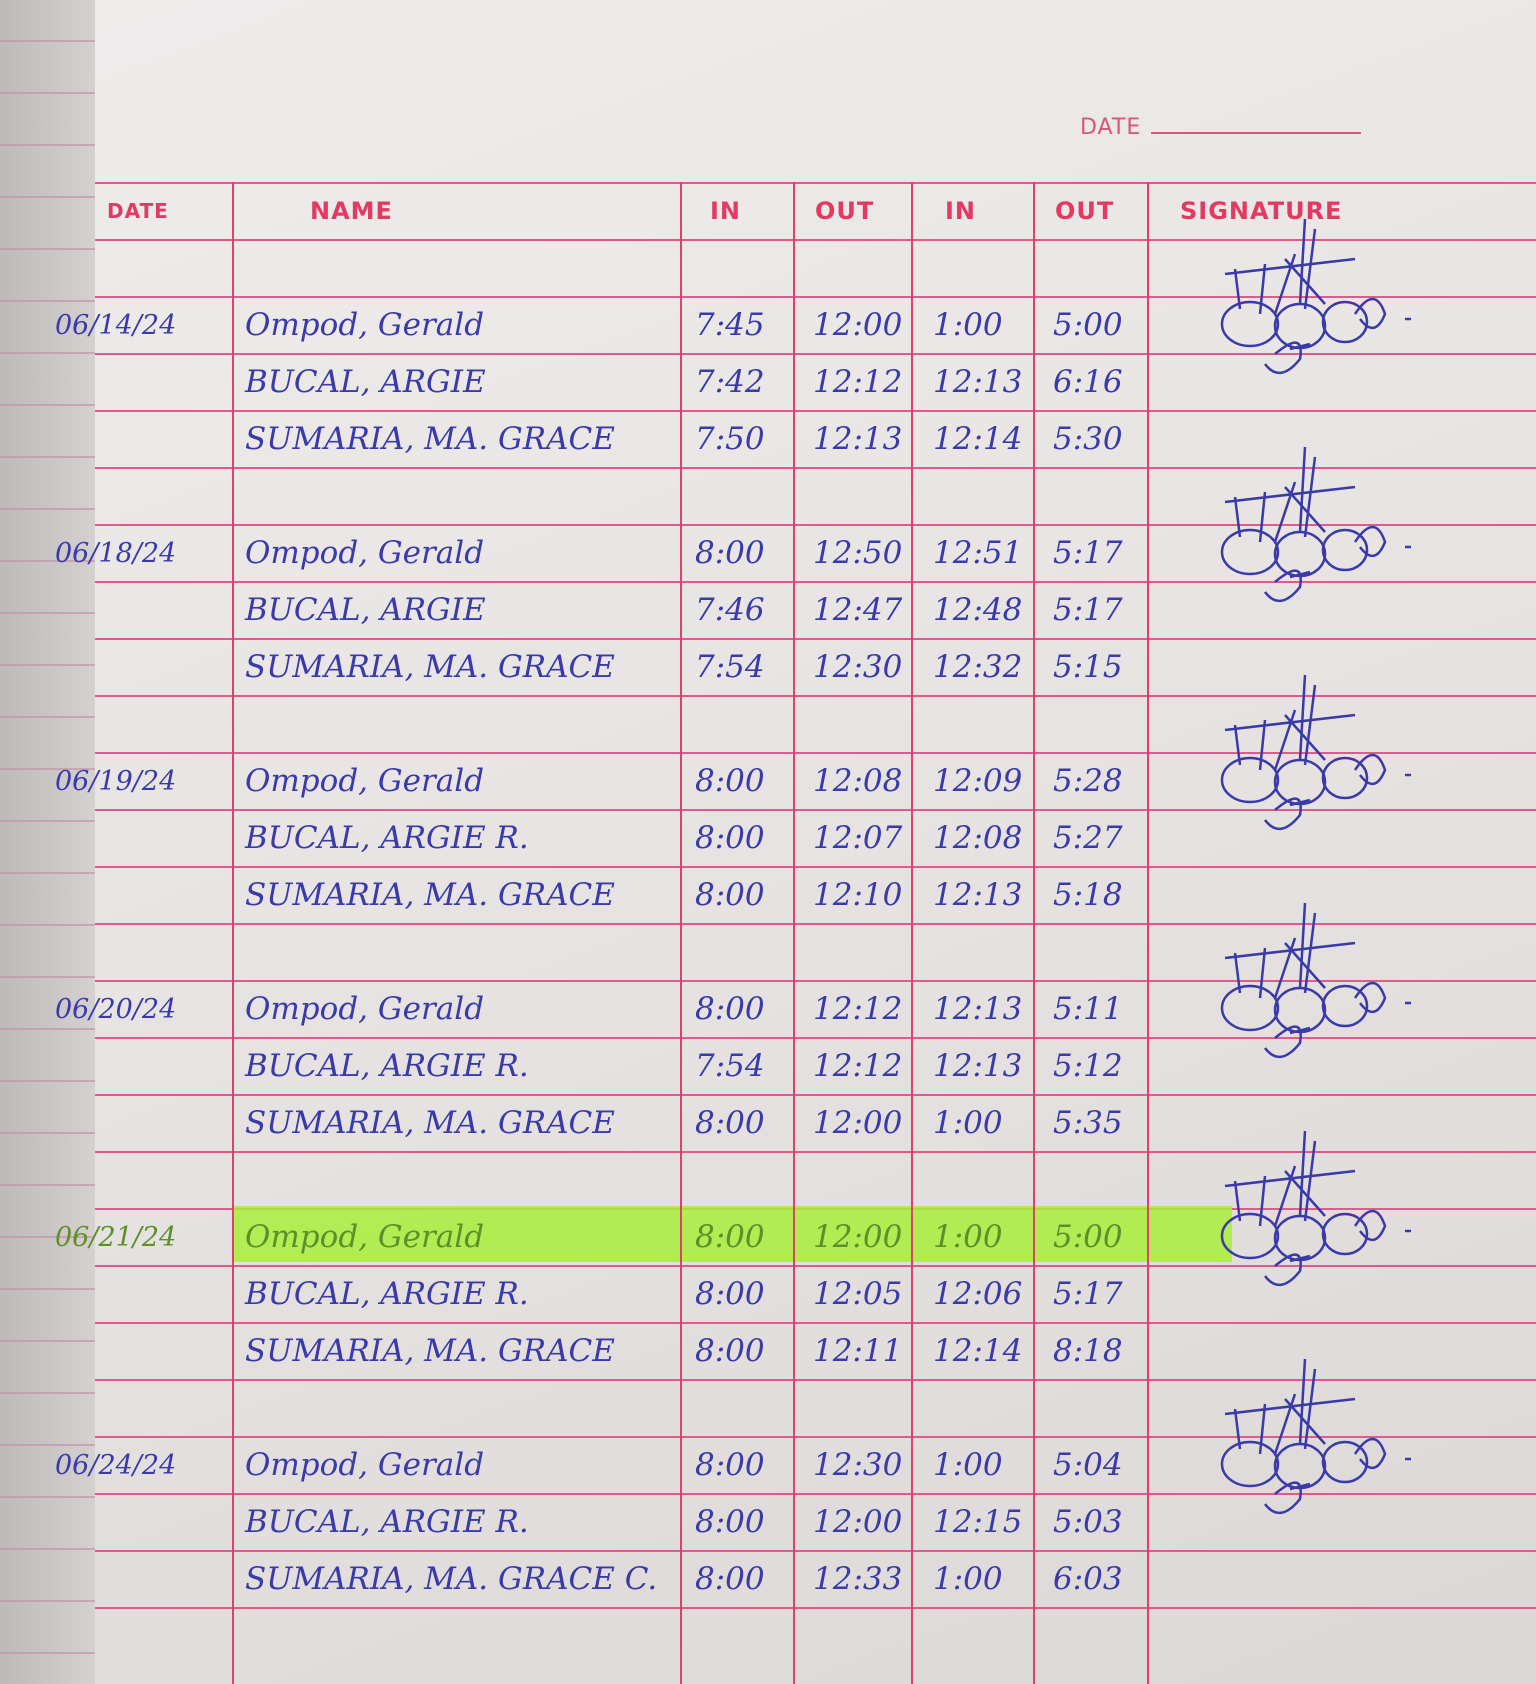 The image size is (1536, 1684). I want to click on table-row: SUMARIA, MA. GRACE 7:50 12:13 12:14 5:30, so click(815, 438).